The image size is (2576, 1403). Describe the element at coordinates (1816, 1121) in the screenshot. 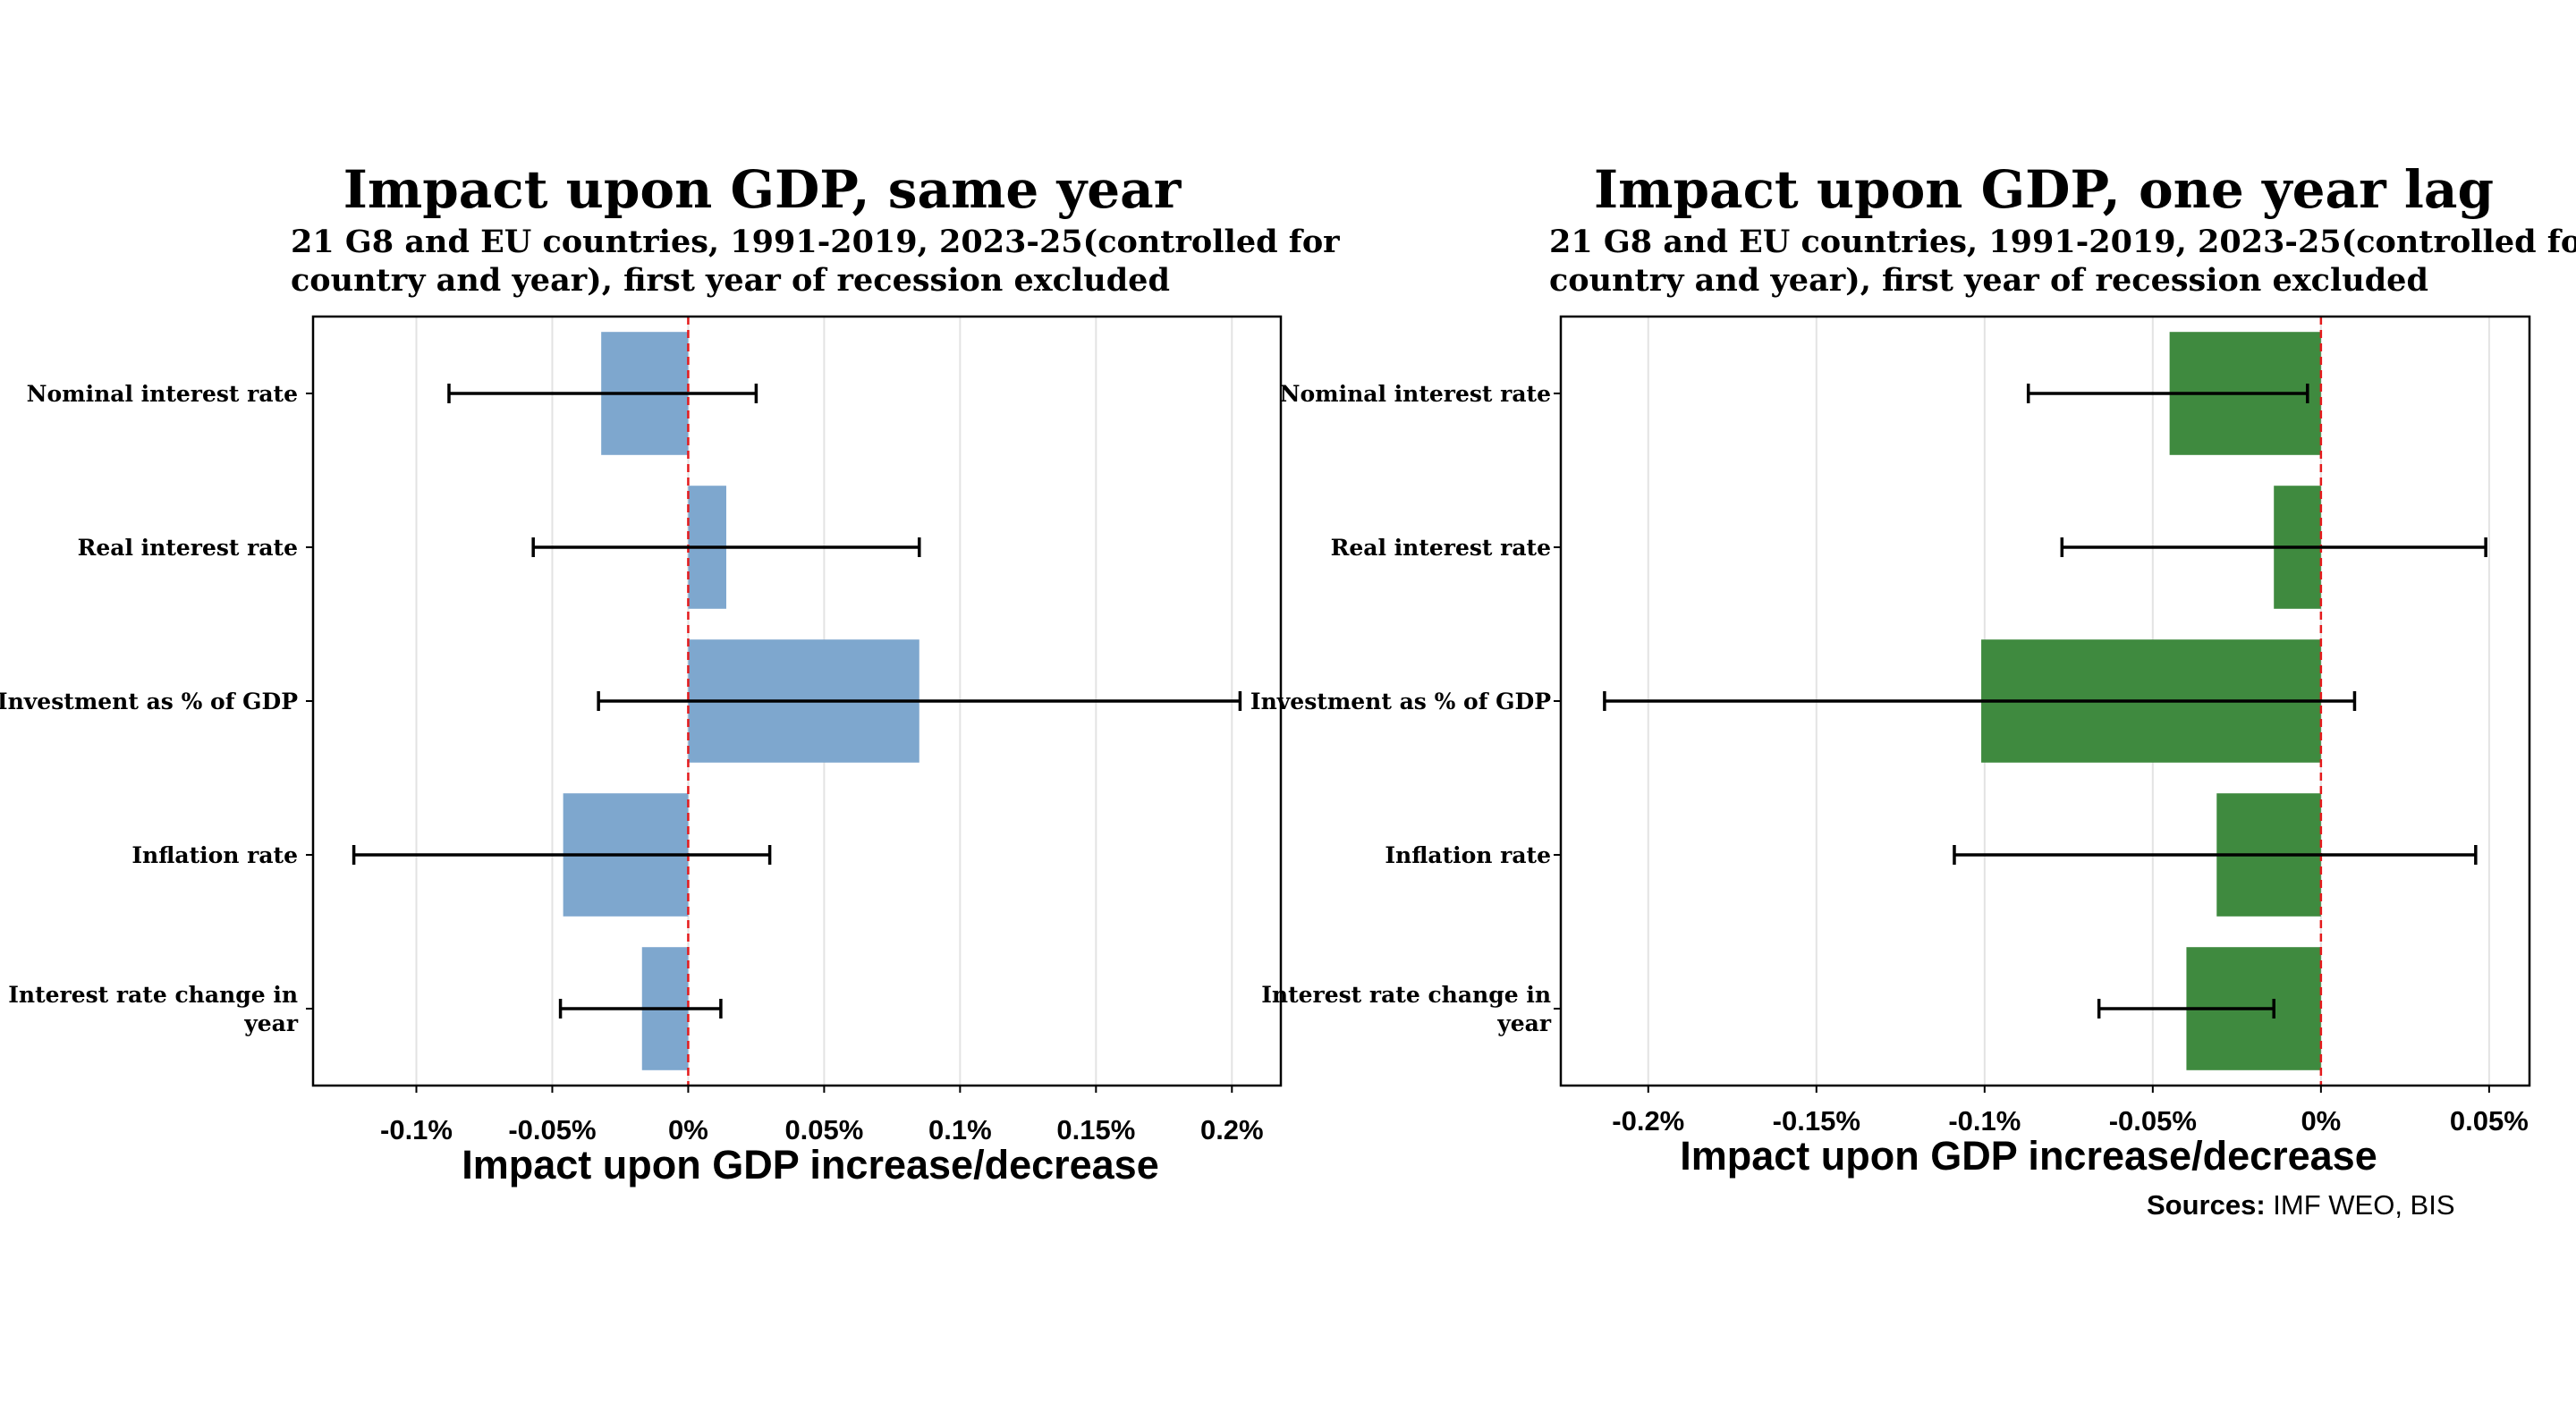

I see `x-tick-label: -0.15%` at that location.